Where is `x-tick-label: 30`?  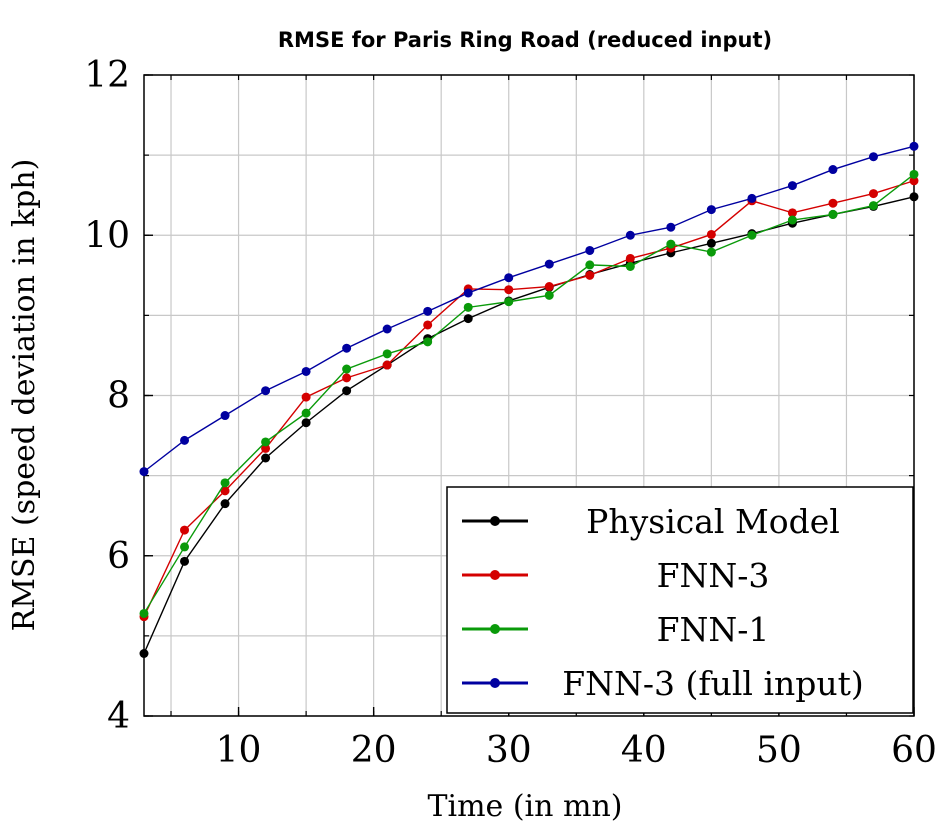
x-tick-label: 30 is located at coordinates (509, 750).